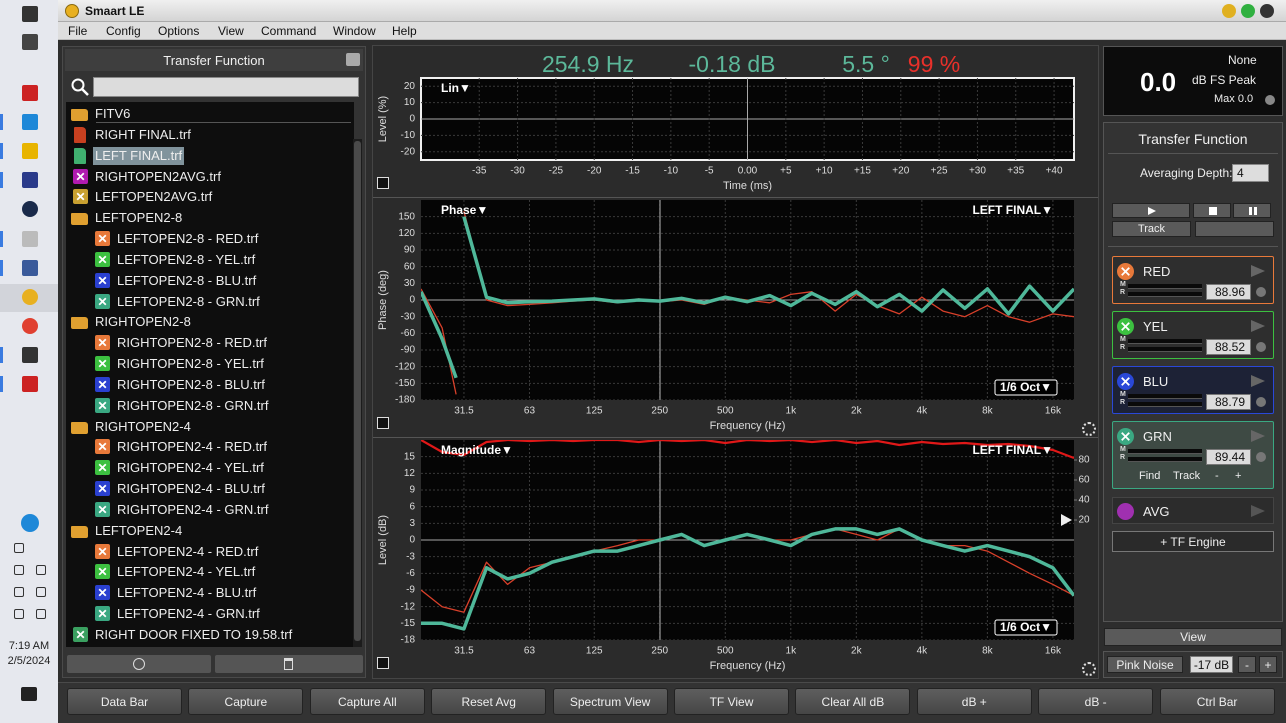  Describe the element at coordinates (210, 322) in the screenshot. I see `file-row: RIGHTOPEN2-8` at that location.